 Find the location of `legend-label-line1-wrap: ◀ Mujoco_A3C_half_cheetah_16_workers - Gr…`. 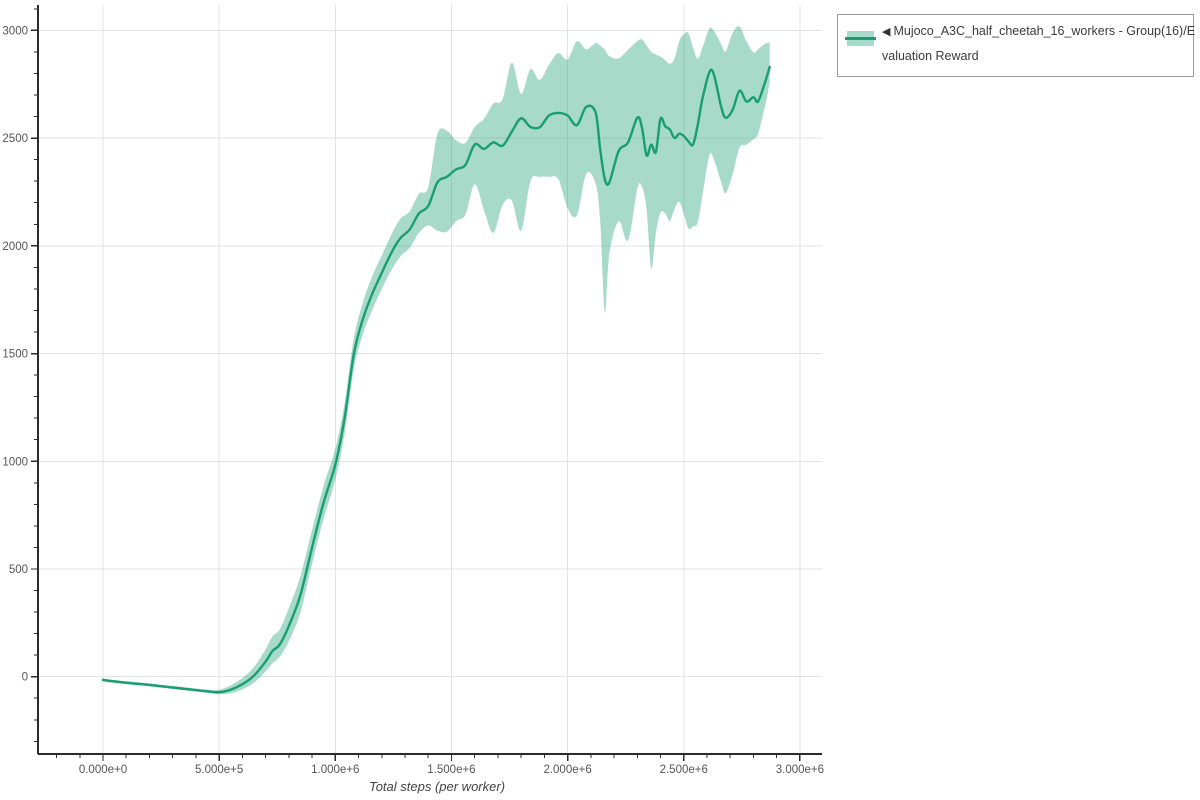

legend-label-line1-wrap: ◀ Mujoco_A3C_half_cheetah_16_workers - Gr… is located at coordinates (1038, 31).